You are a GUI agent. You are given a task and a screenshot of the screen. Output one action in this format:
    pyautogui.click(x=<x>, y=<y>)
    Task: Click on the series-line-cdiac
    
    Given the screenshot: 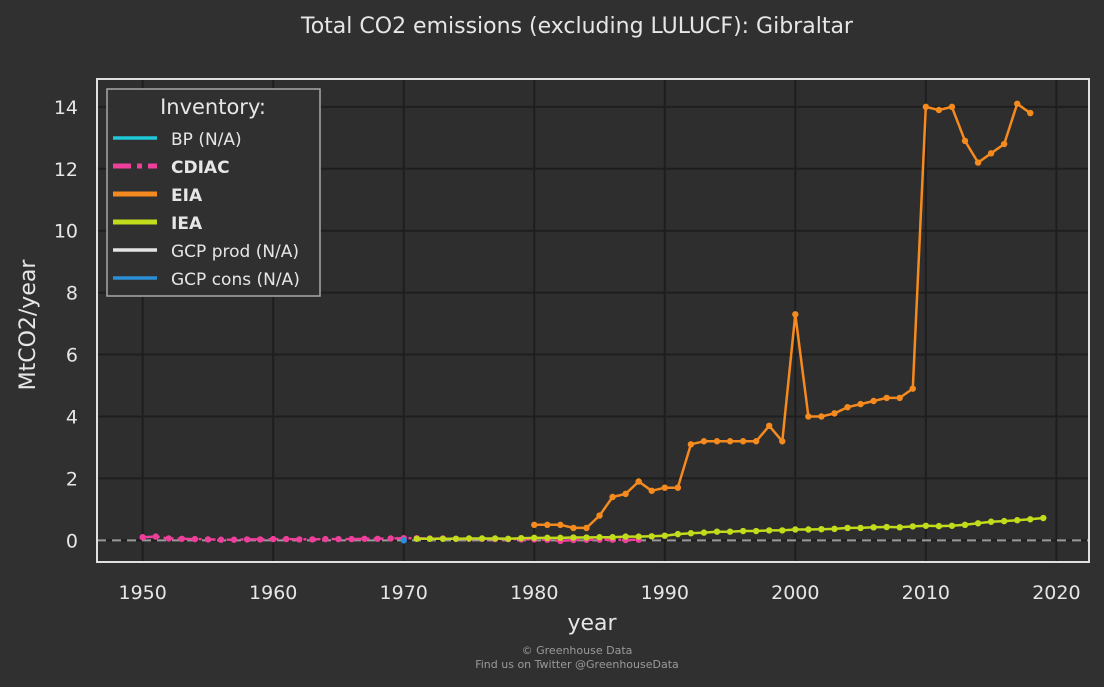 What is the action you would take?
    pyautogui.click(x=390, y=539)
    